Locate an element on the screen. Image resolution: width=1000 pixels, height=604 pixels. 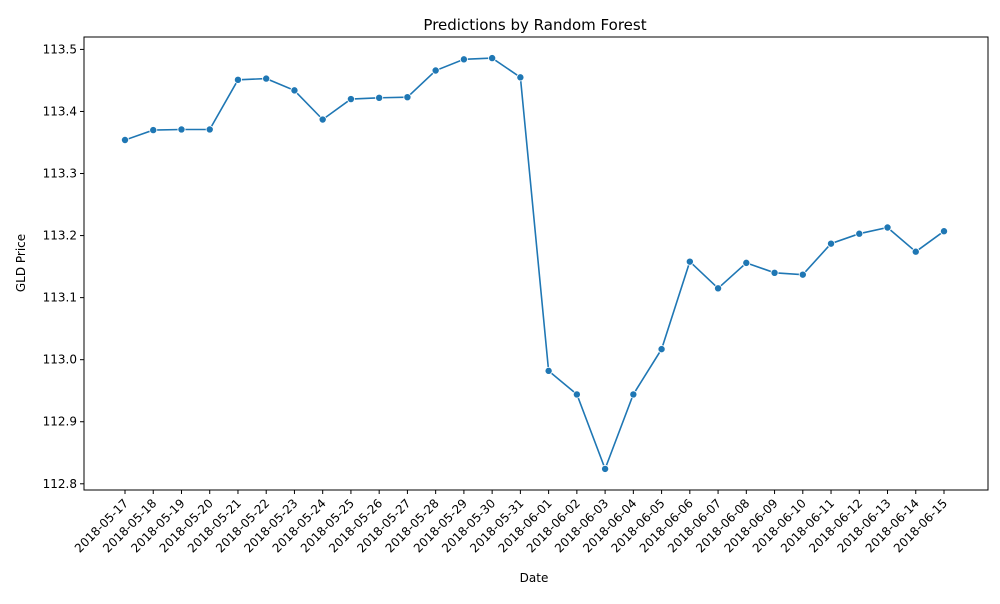
y-axis: 112.8 112.9 113.0 113.1 113.2 113.3 113.4 113.5 is located at coordinates (63, 266).